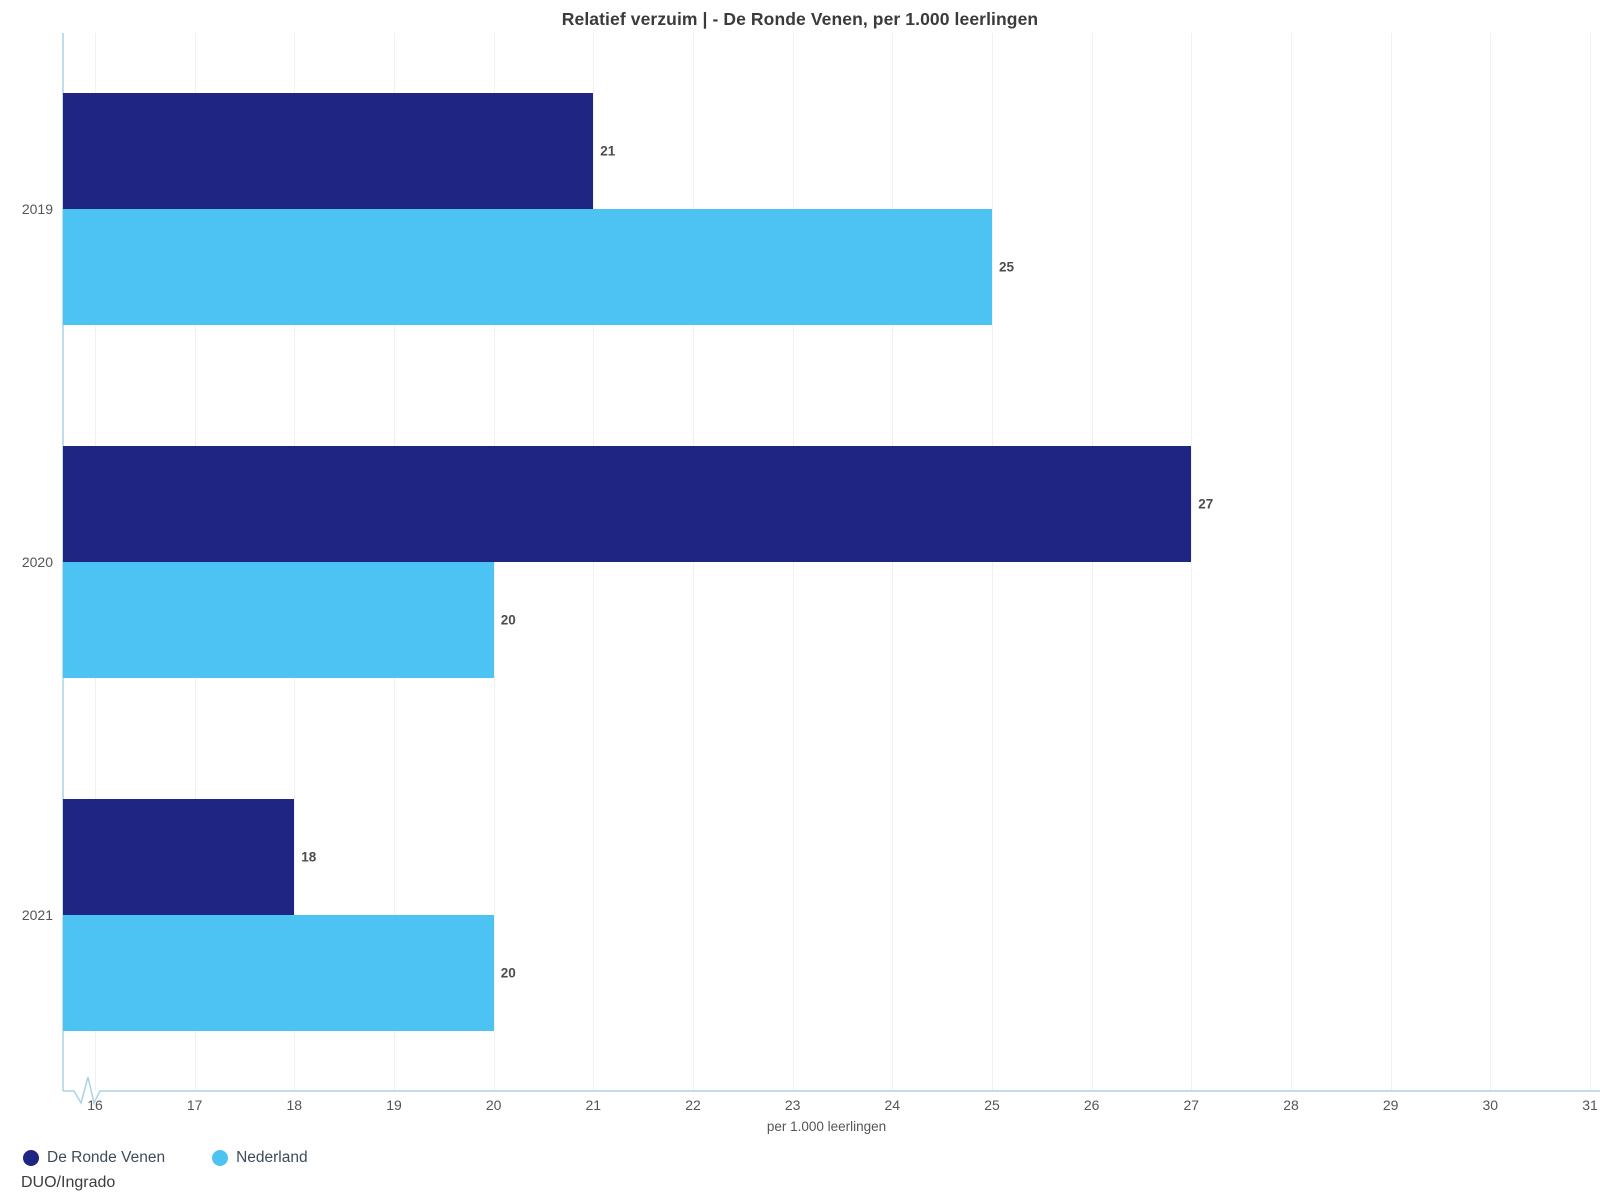 The height and width of the screenshot is (1200, 1600). I want to click on x-tick-label: 19, so click(394, 1105).